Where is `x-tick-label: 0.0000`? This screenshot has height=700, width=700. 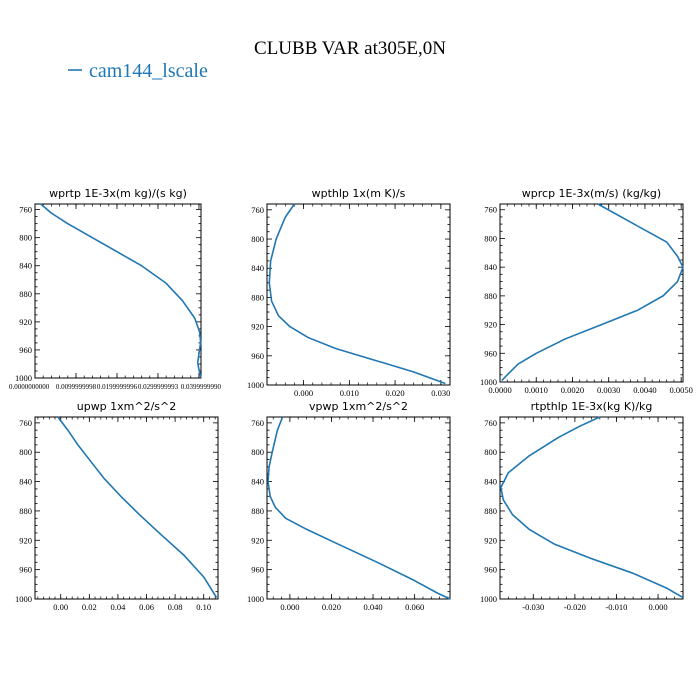
x-tick-label: 0.0000 is located at coordinates (499, 390).